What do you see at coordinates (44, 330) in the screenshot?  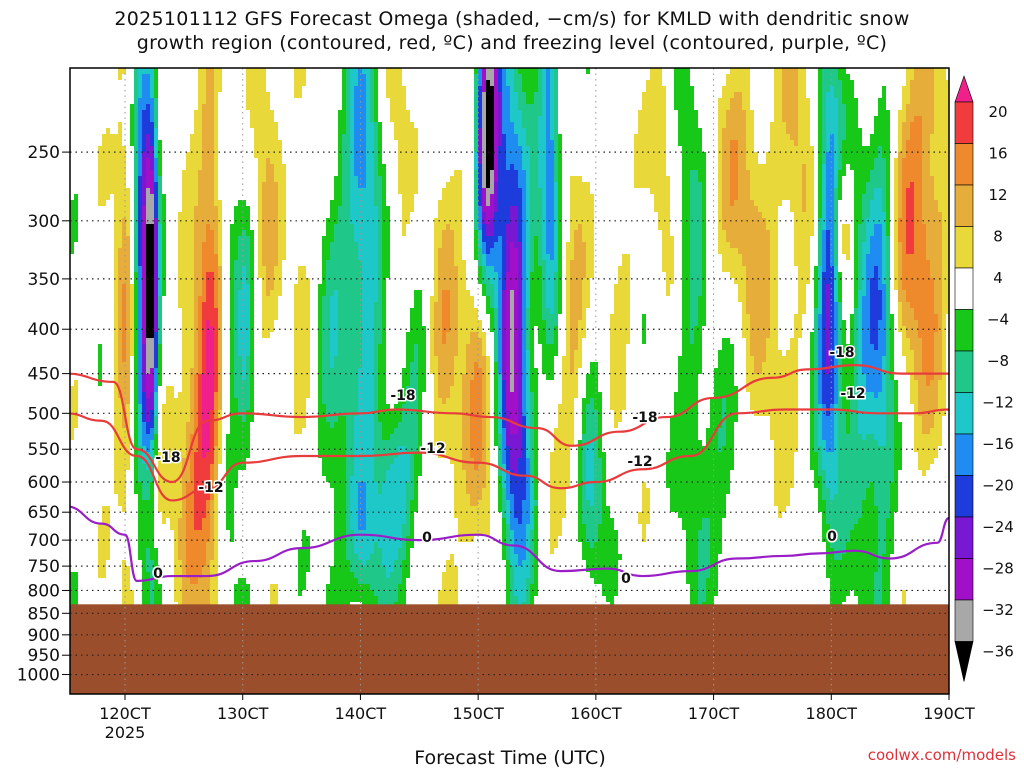 I see `y-tick-label-400: 400` at bounding box center [44, 330].